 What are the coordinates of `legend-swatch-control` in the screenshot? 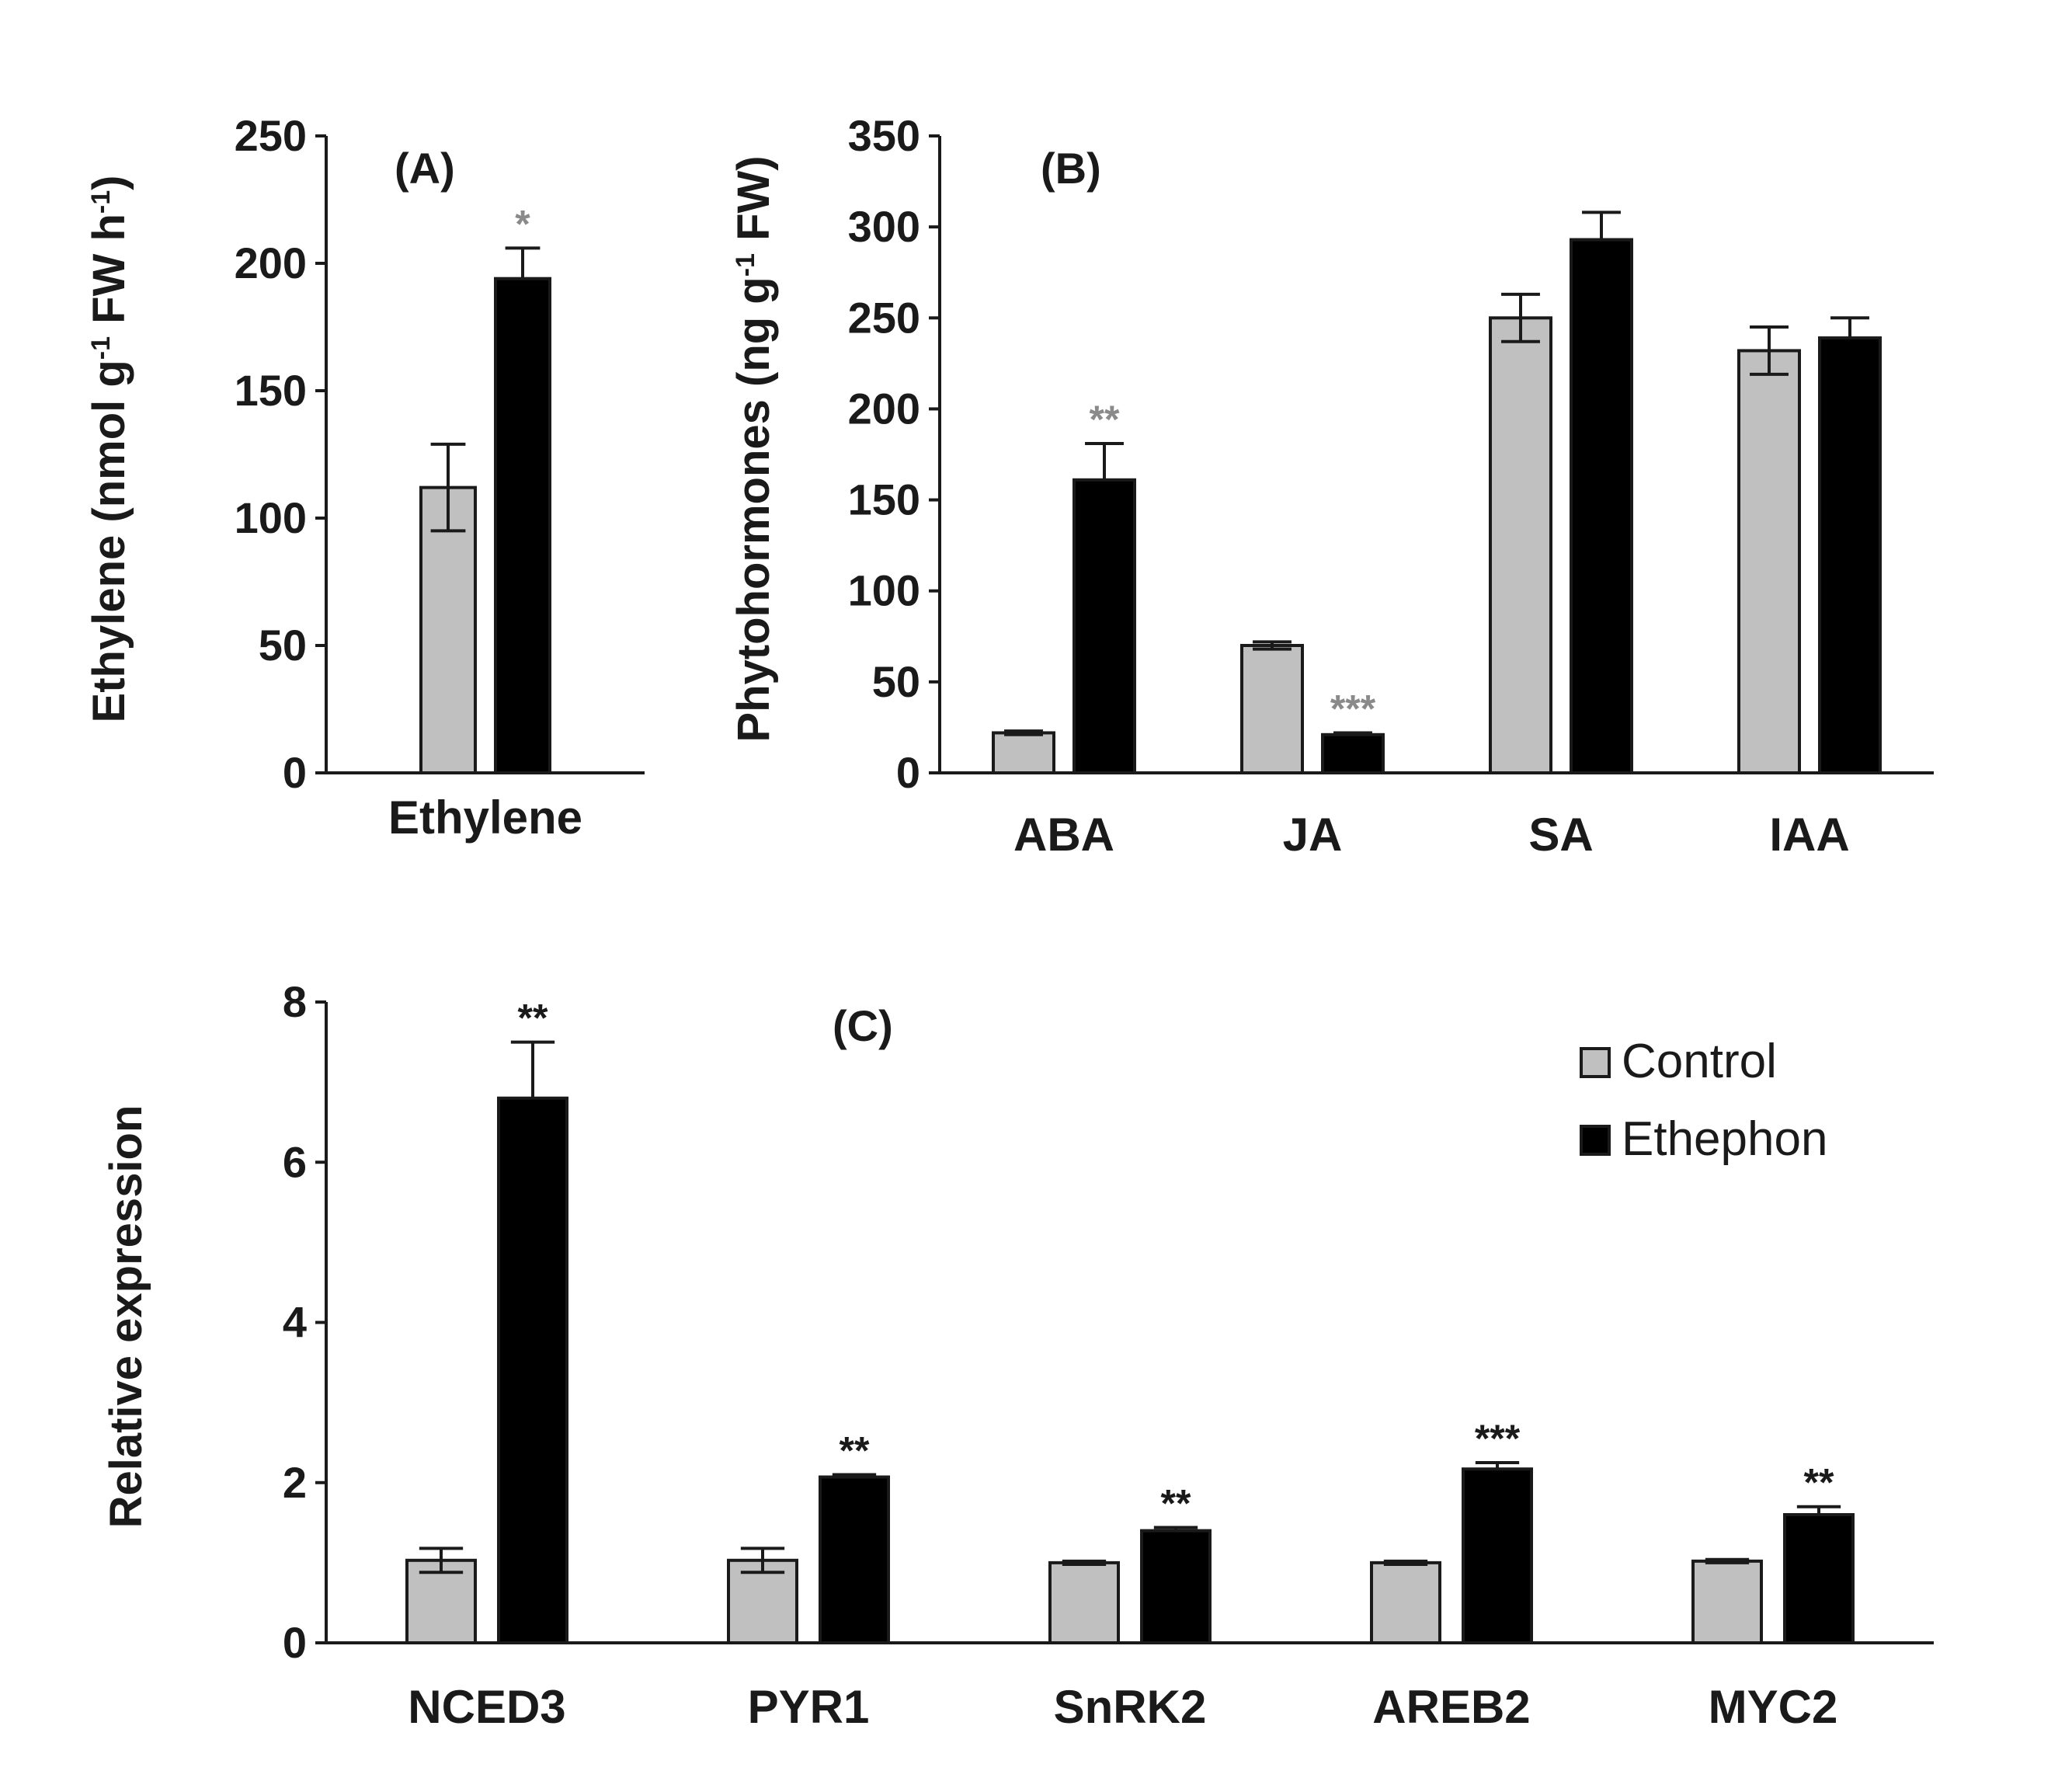 It's located at (1595, 1062).